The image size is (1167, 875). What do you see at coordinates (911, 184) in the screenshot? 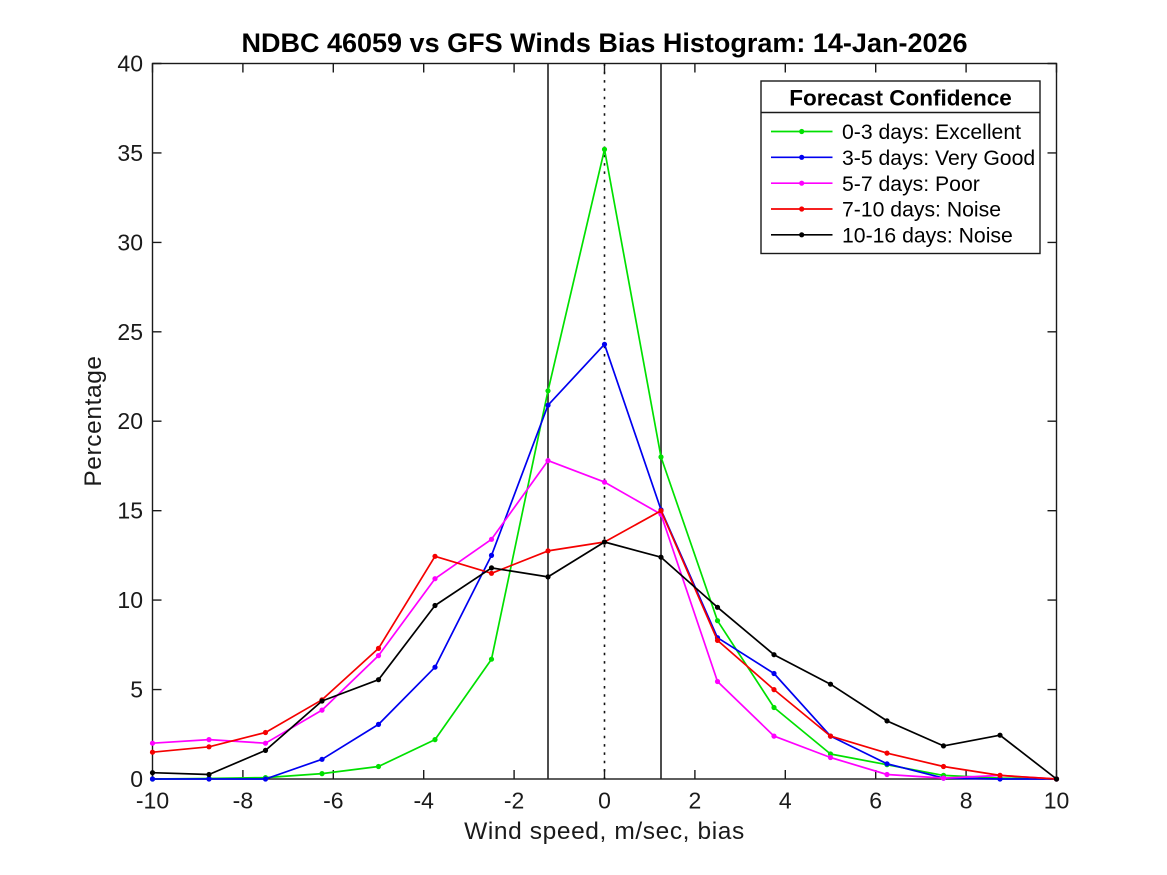
I see `svg-text: 5-7 days: Poor` at bounding box center [911, 184].